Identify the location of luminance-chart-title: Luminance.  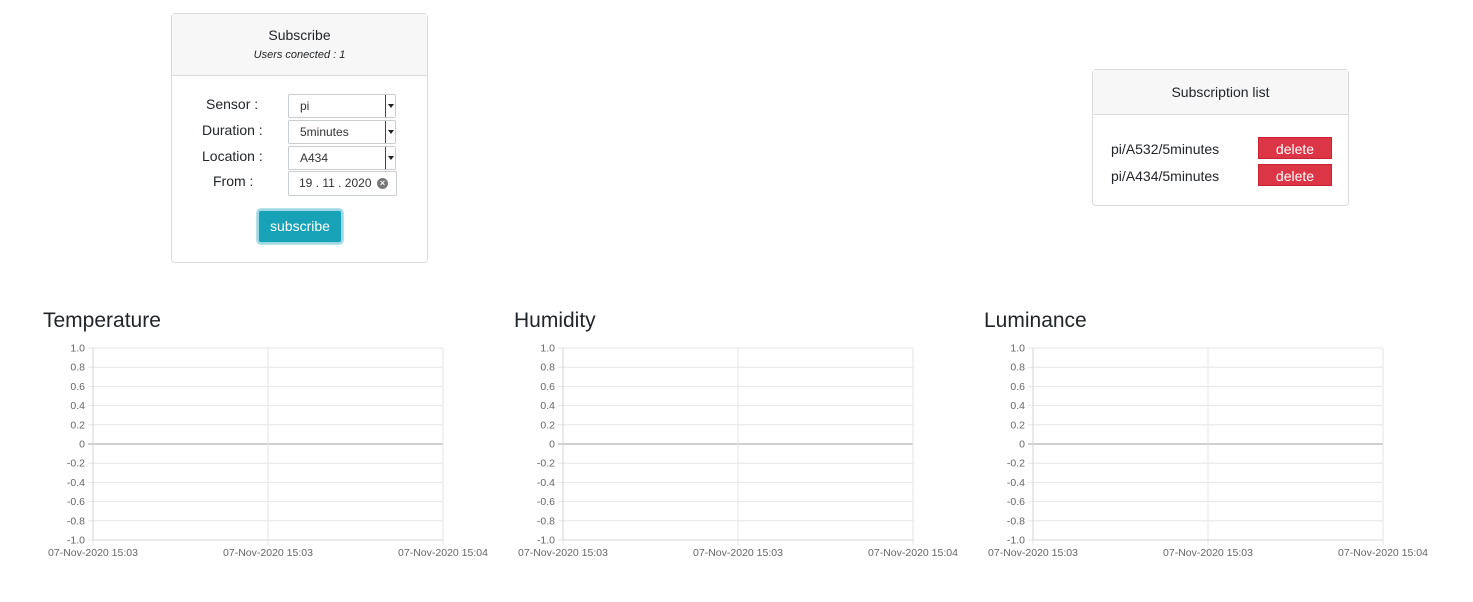
(1035, 320).